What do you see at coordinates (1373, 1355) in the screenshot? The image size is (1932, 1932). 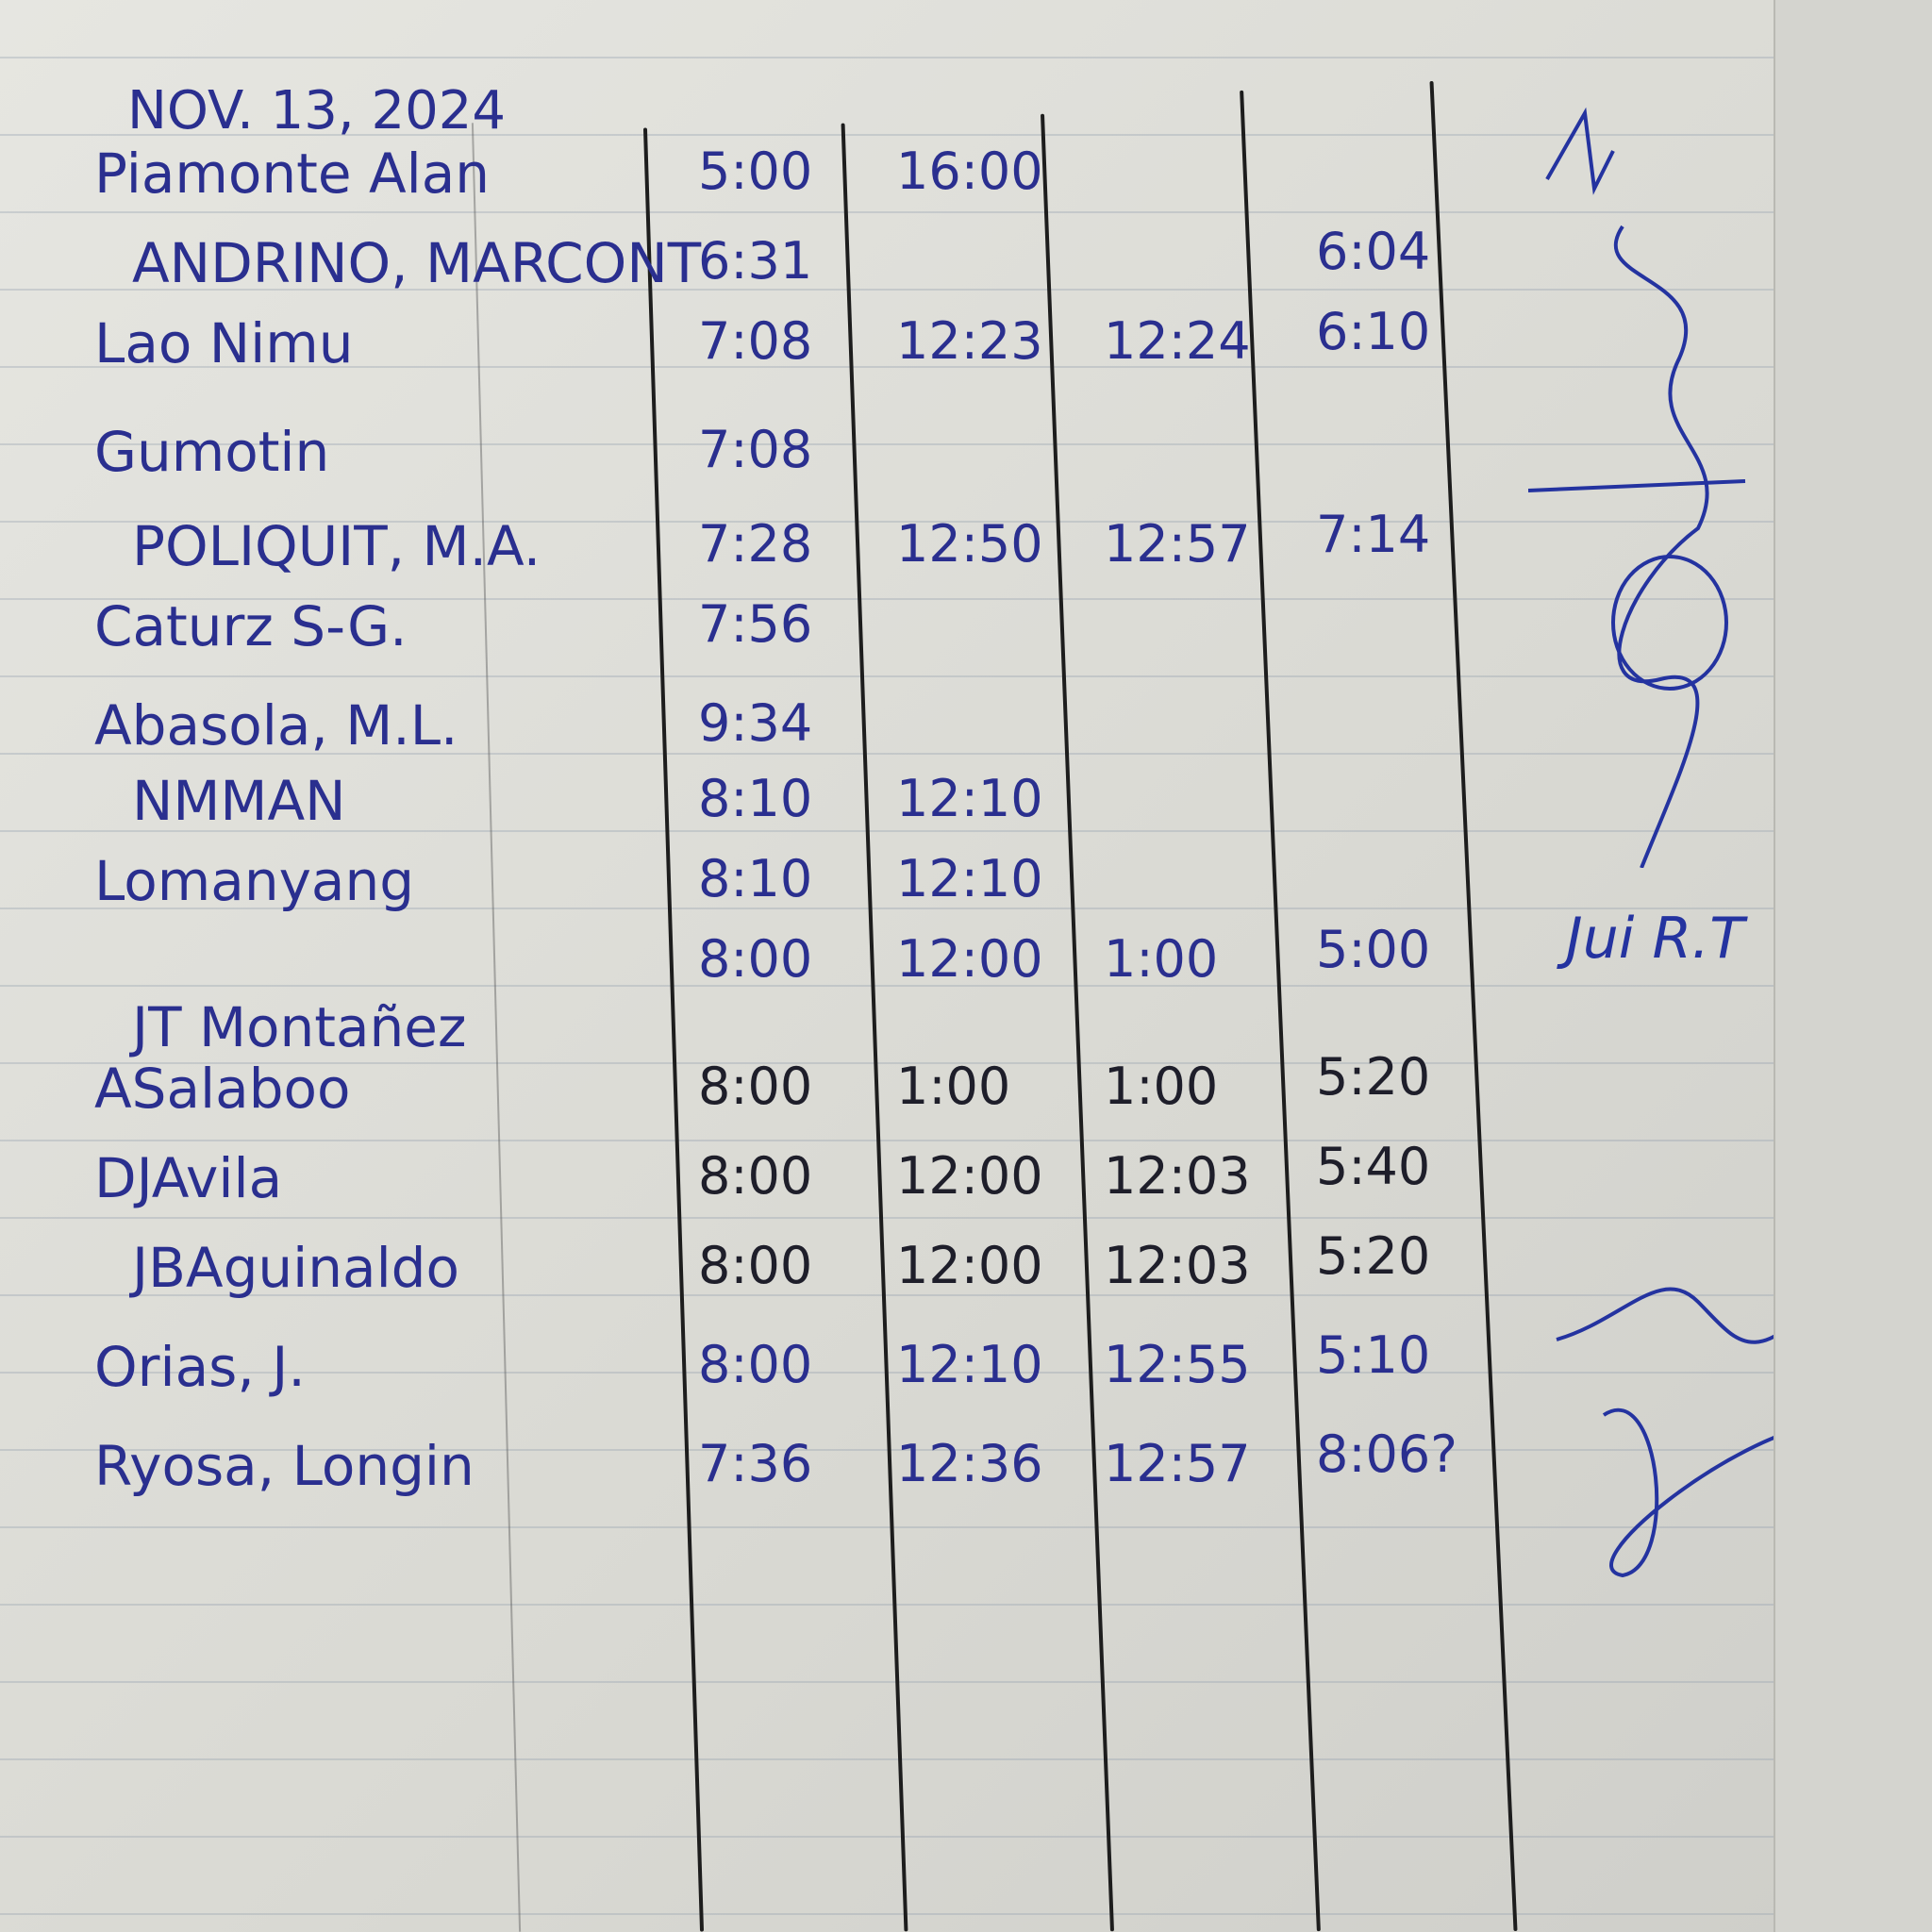 I see `time-entry: 5:10` at bounding box center [1373, 1355].